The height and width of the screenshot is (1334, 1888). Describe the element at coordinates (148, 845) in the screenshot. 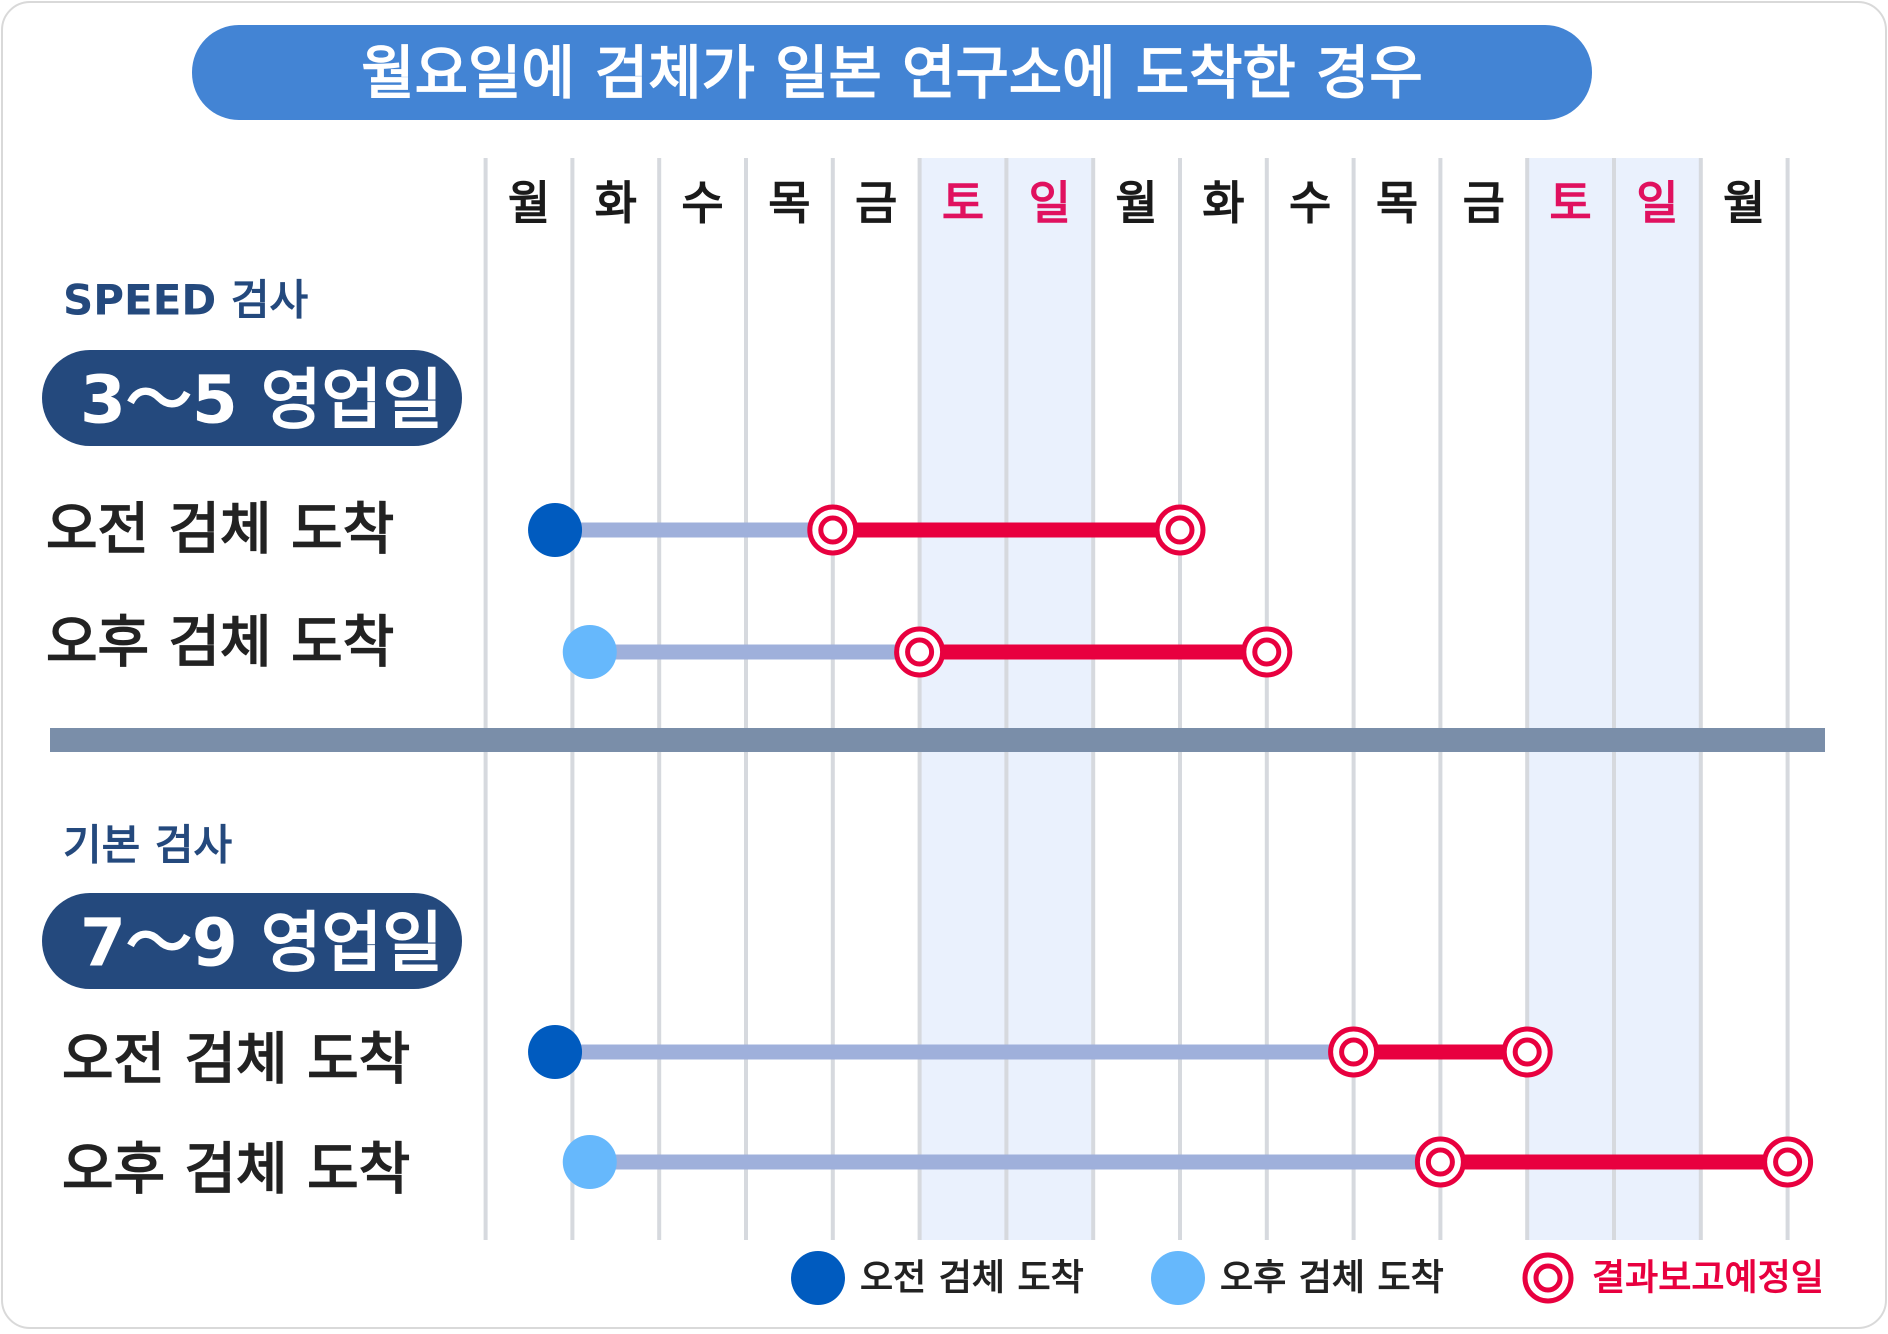

I see `section-name-basic: 기본 검사` at that location.